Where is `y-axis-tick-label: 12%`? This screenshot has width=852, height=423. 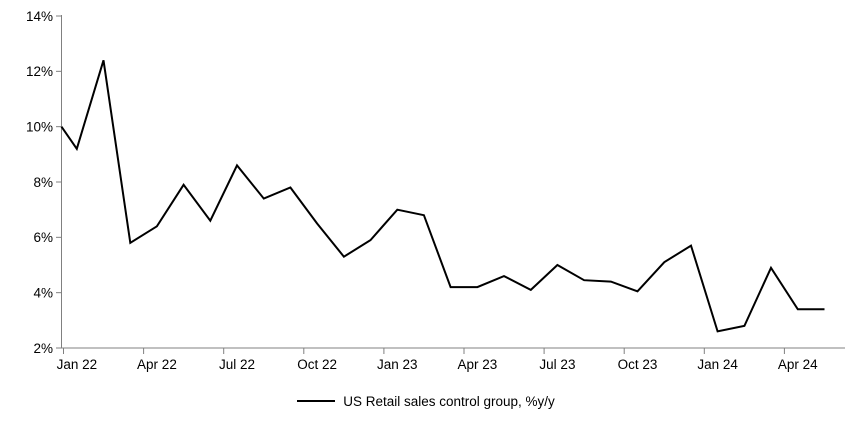 y-axis-tick-label: 12% is located at coordinates (39, 71).